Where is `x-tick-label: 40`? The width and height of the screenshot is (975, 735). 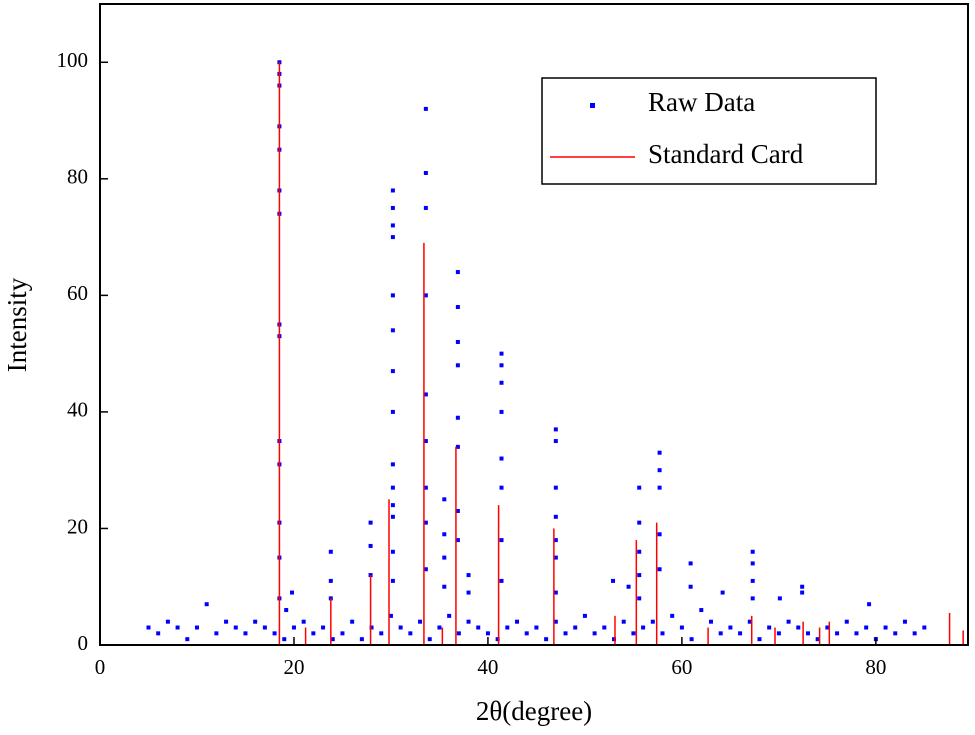
x-tick-label: 40 is located at coordinates (487, 667).